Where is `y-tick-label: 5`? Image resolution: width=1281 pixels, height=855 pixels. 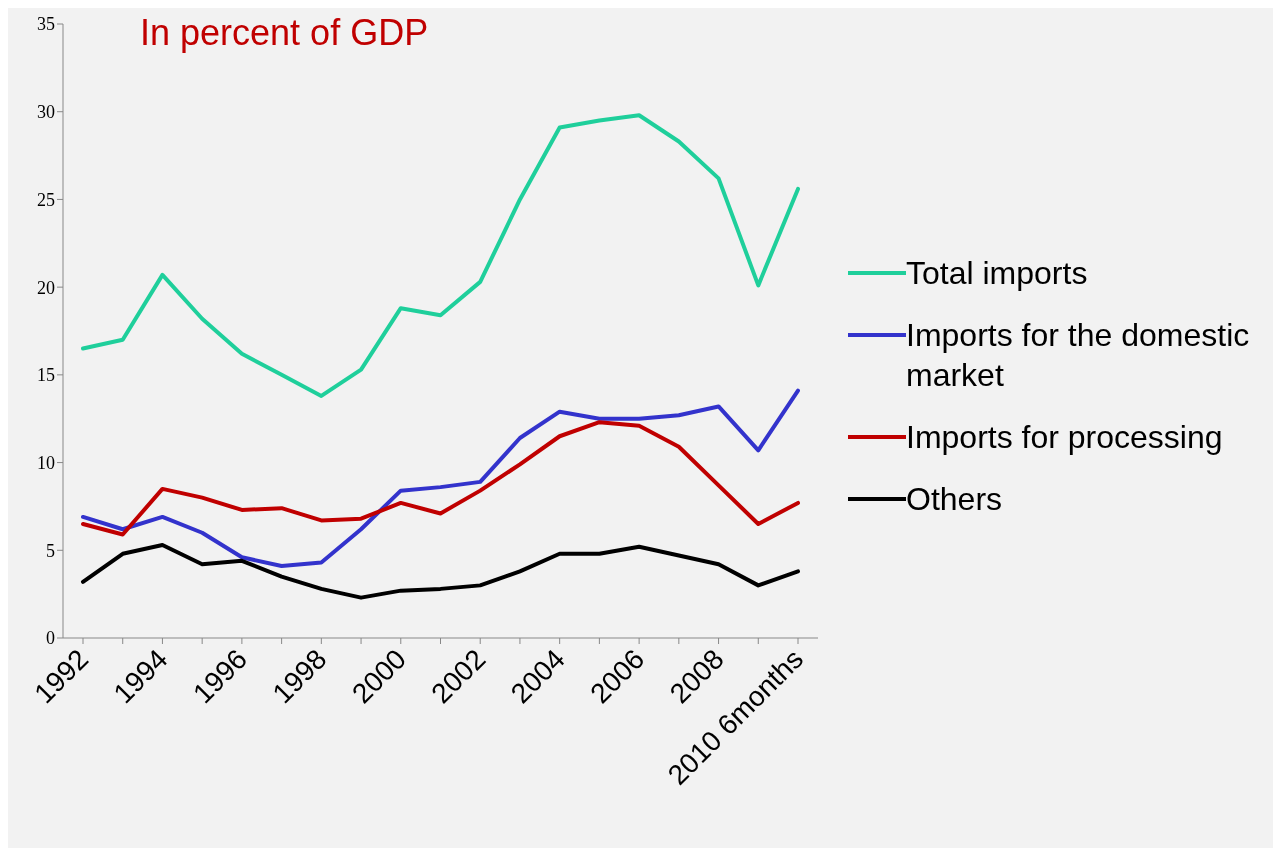 y-tick-label: 5 is located at coordinates (50, 550).